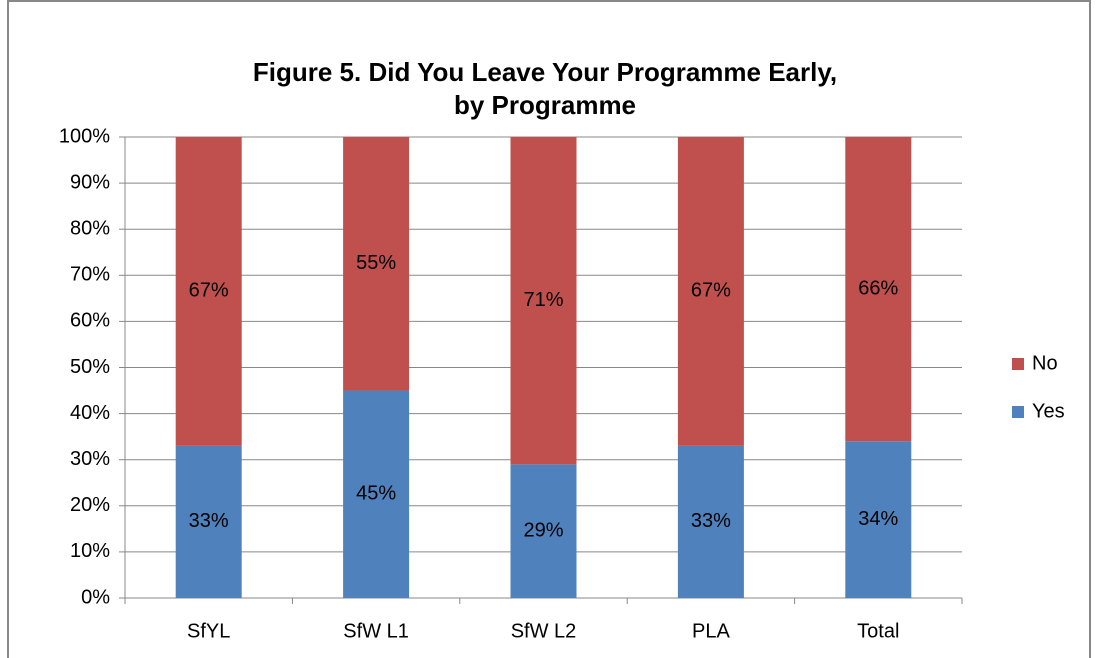 Image resolution: width=1099 pixels, height=658 pixels. I want to click on data-label: 45%, so click(376, 494).